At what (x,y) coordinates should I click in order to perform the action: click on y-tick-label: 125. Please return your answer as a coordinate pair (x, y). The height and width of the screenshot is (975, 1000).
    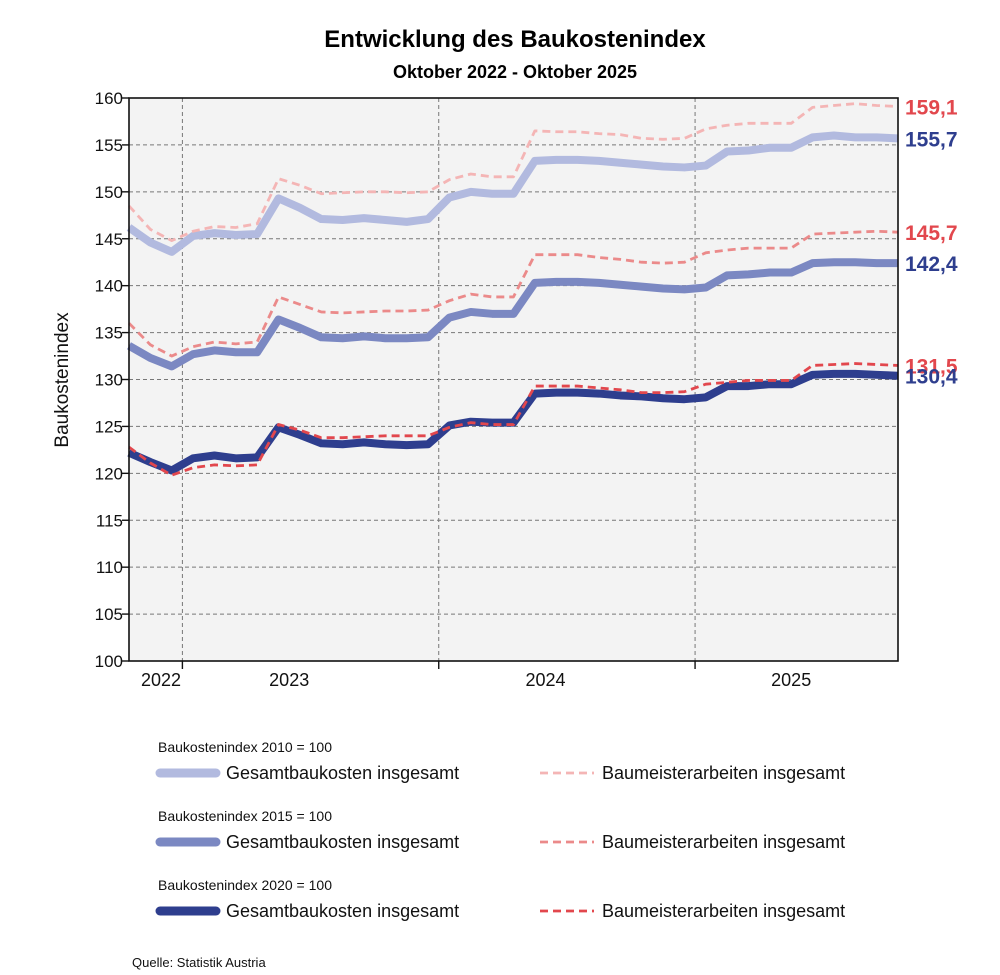
    Looking at the image, I should click on (109, 426).